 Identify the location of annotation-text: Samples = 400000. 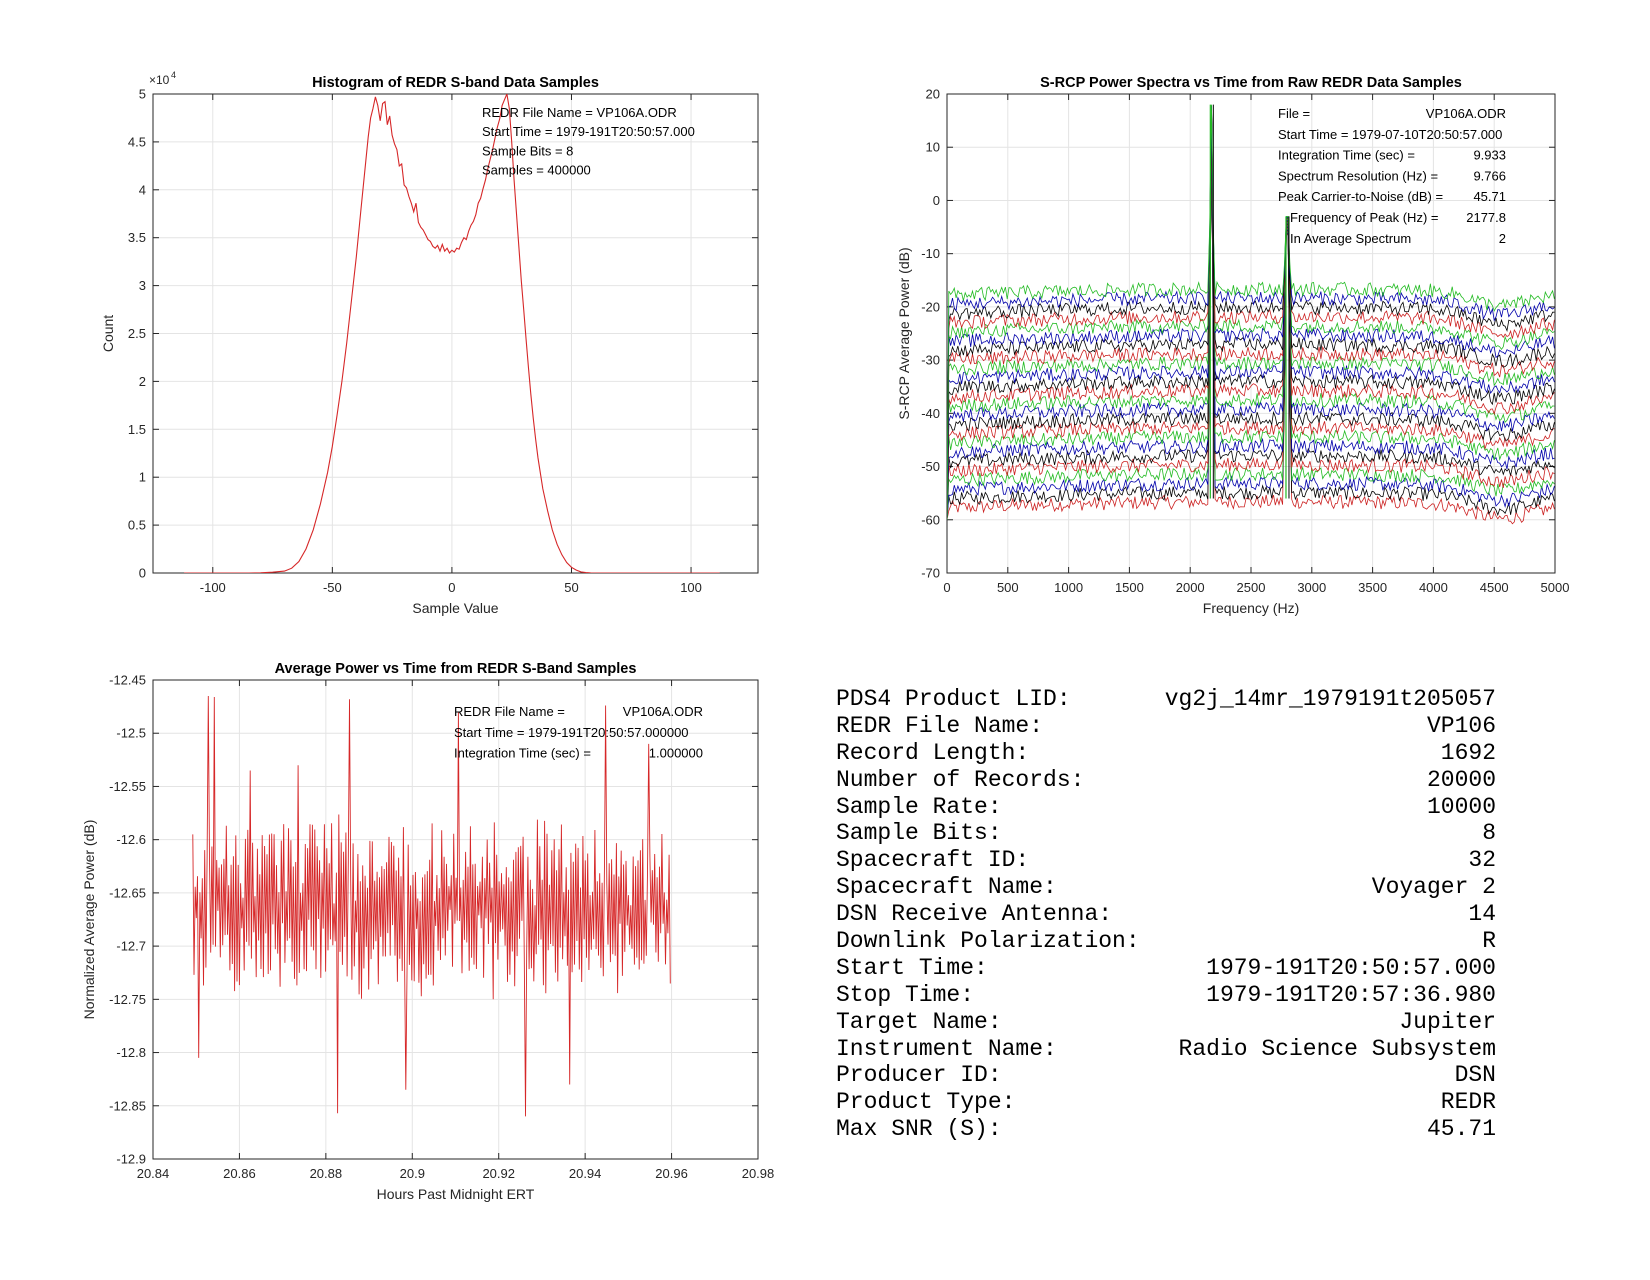
(536, 170).